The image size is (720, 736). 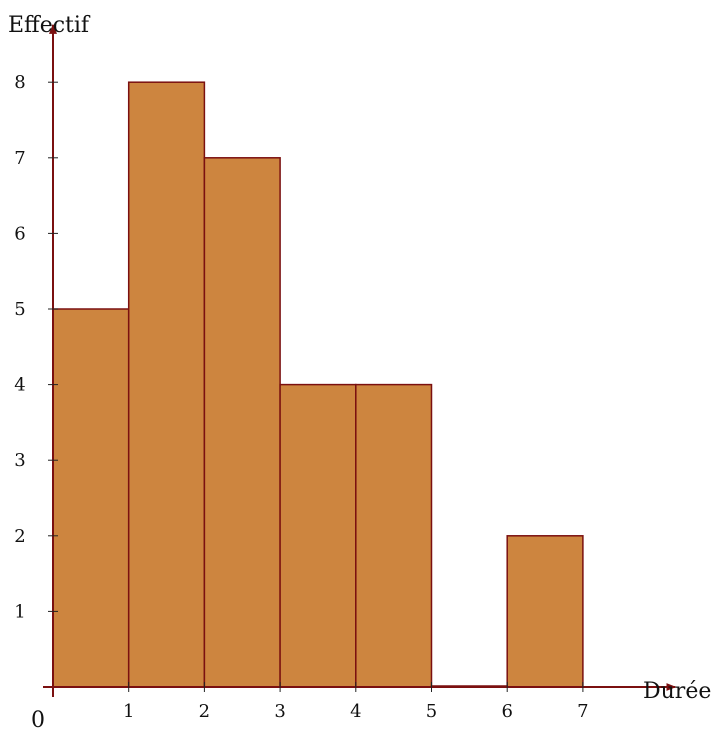 What do you see at coordinates (49, 25) in the screenshot?
I see `y-axis-label: Effectif` at bounding box center [49, 25].